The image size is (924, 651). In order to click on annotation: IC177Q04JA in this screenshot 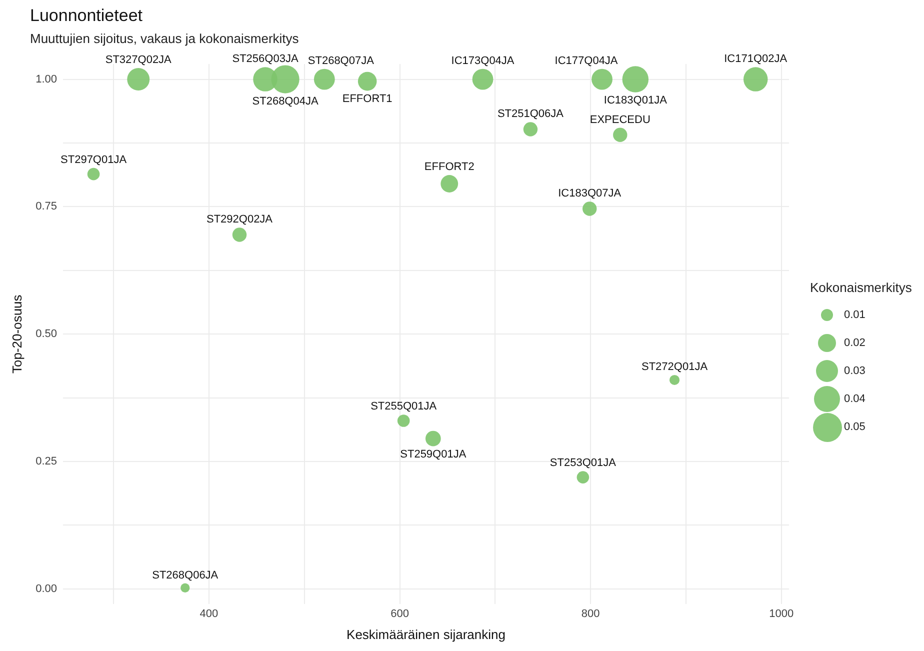, I will do `click(586, 60)`.